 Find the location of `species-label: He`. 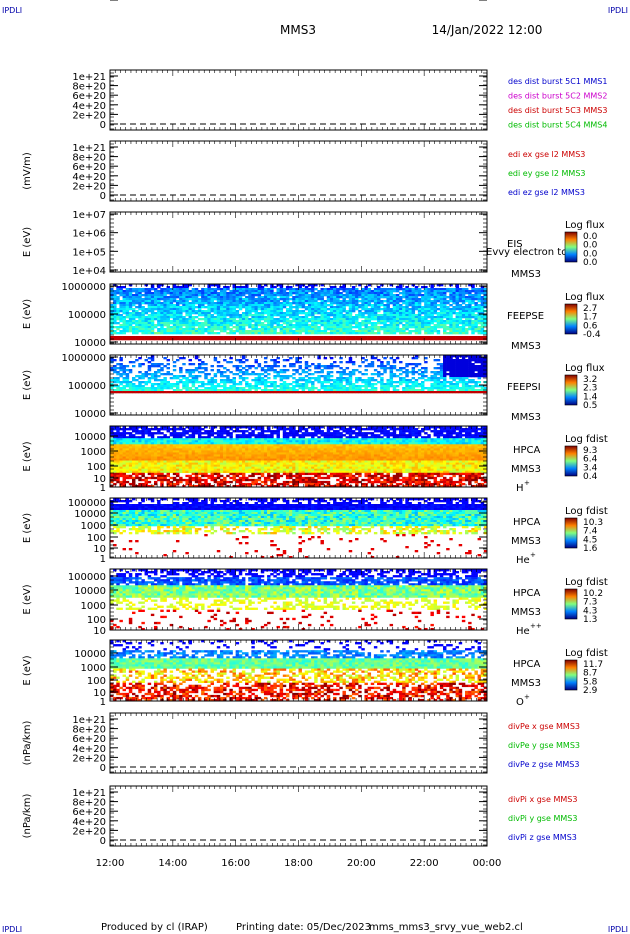

species-label: He is located at coordinates (523, 560).